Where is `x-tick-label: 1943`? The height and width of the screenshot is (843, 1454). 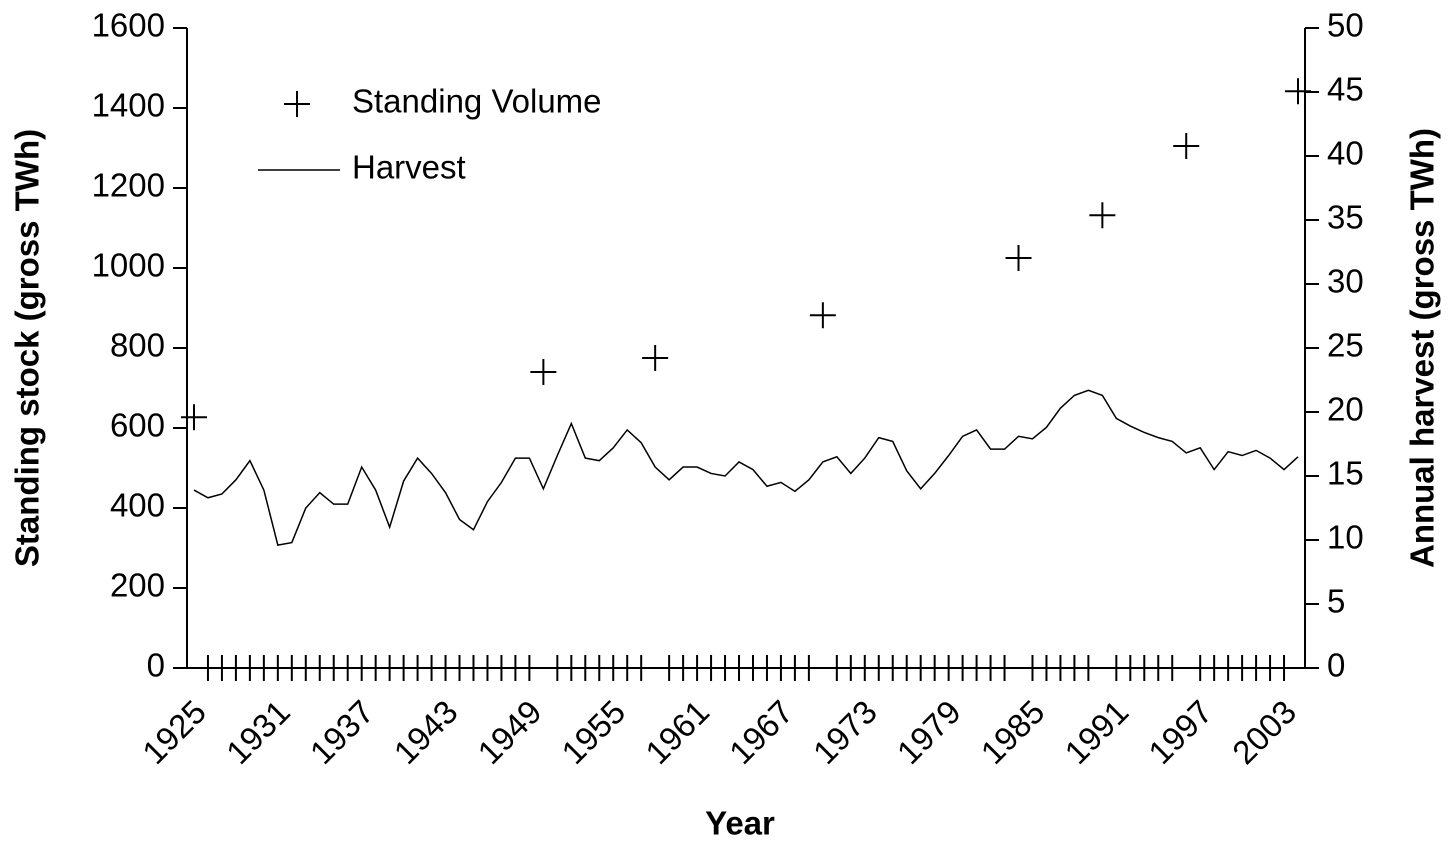 x-tick-label: 1943 is located at coordinates (426, 732).